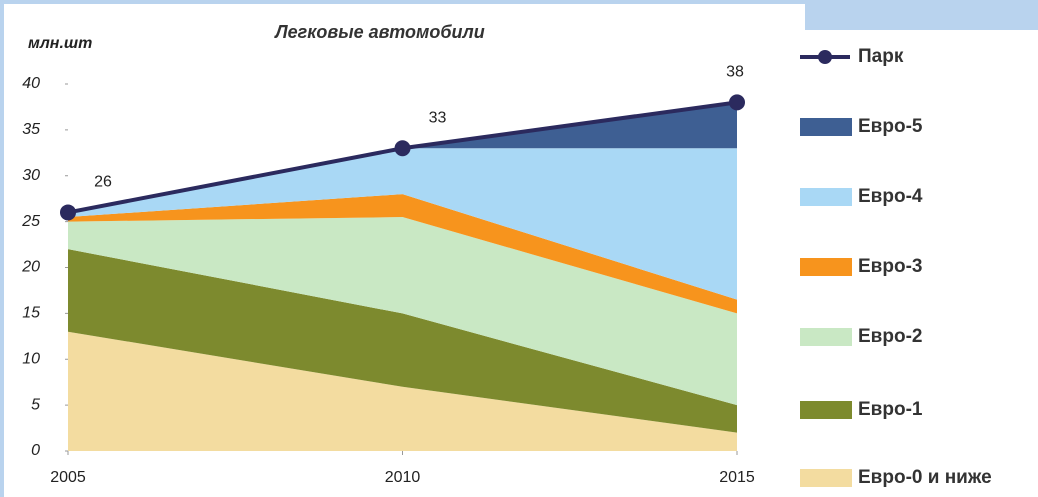 The image size is (1038, 497). Describe the element at coordinates (402, 157) in the screenshot. I see `area` at that location.